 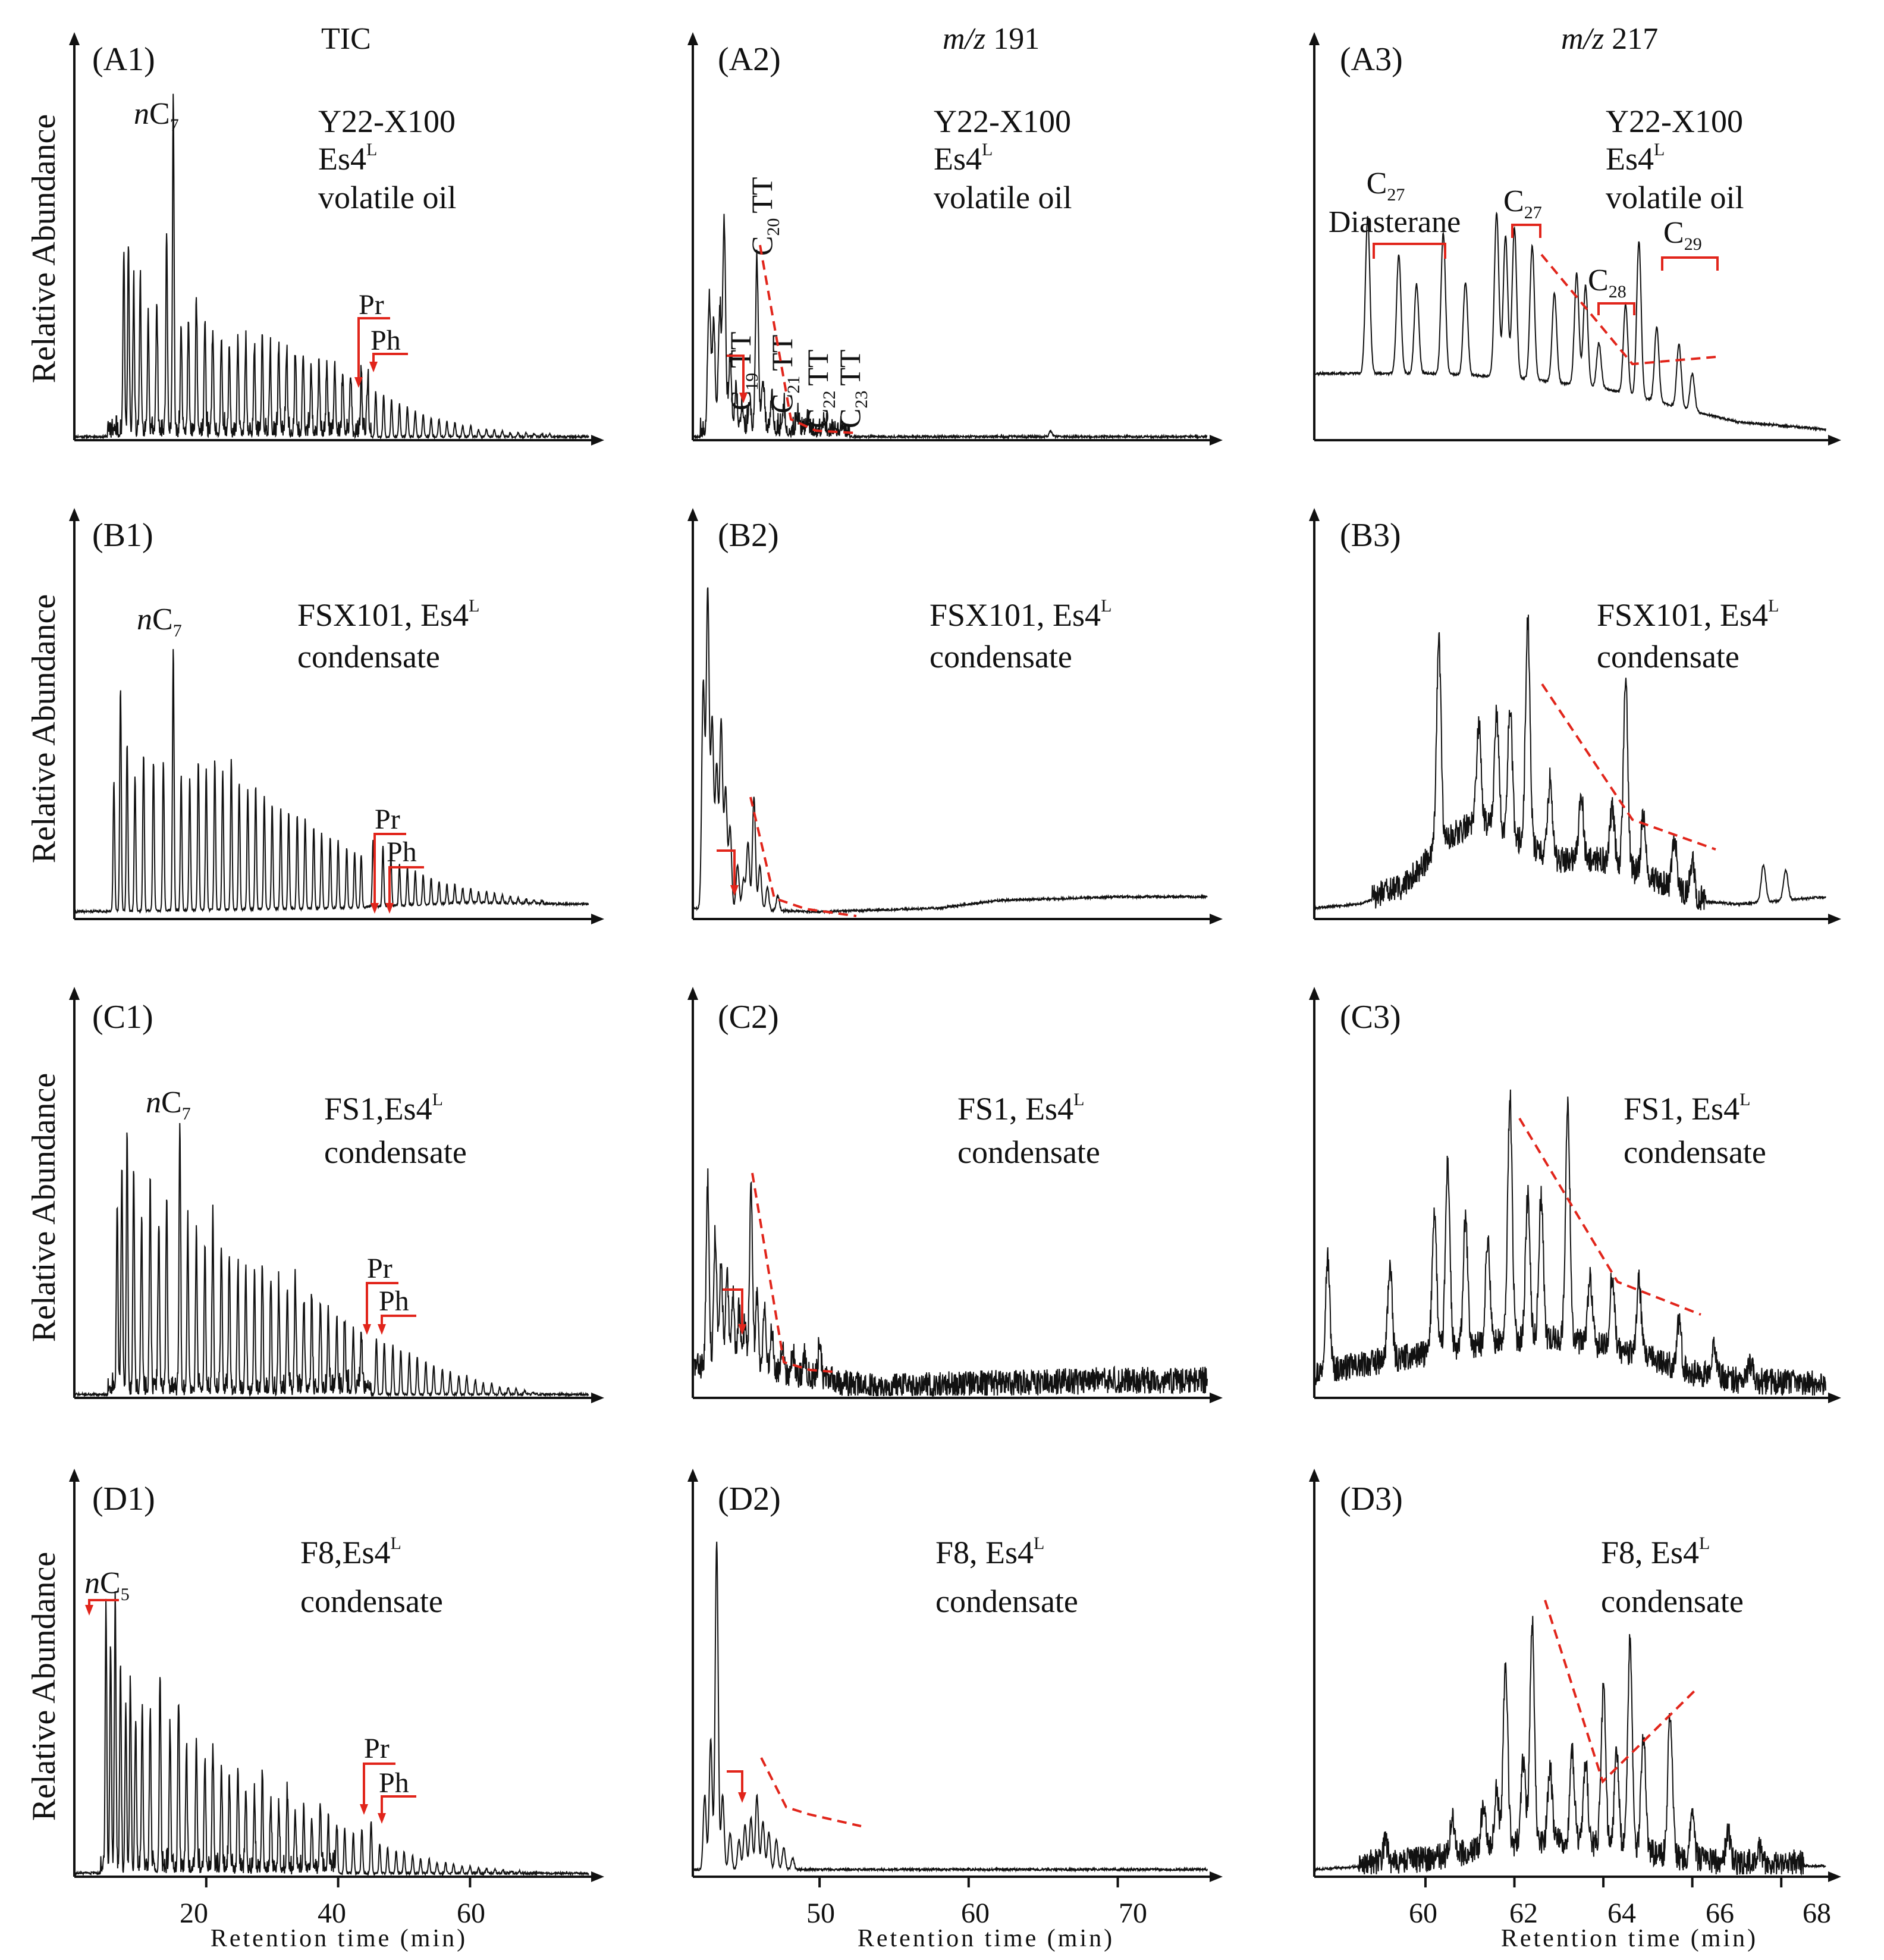 What do you see at coordinates (821, 1913) in the screenshot?
I see `tick-label-col2-50: 50` at bounding box center [821, 1913].